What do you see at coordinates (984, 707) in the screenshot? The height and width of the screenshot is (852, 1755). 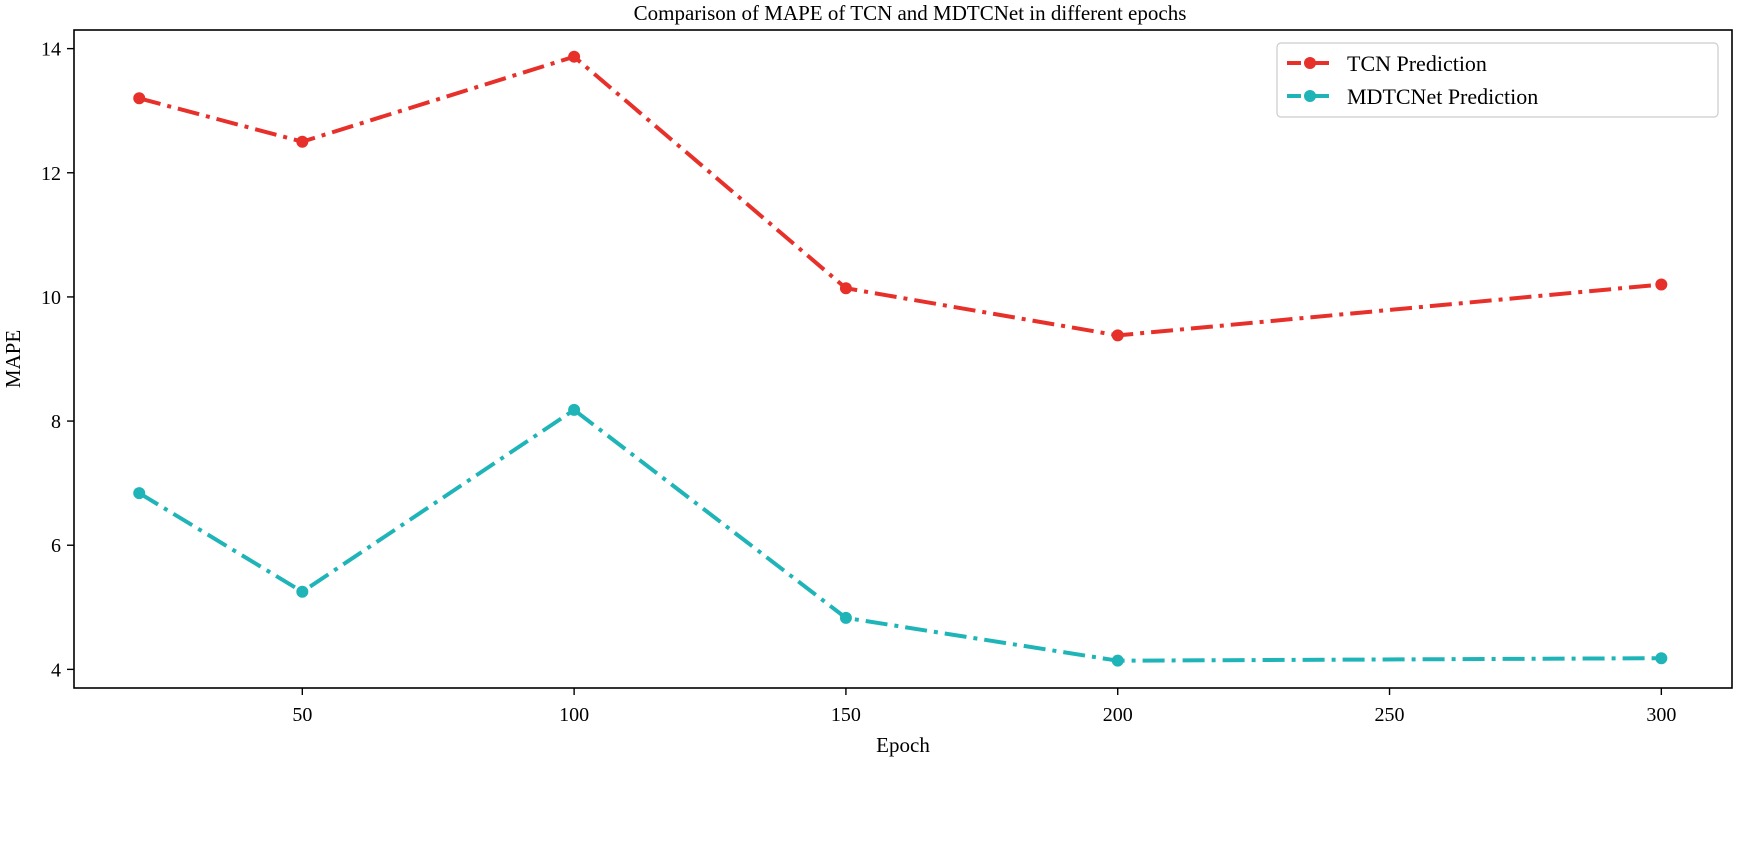 I see `x-axis-ticks: 50 100 150 200 250 300` at bounding box center [984, 707].